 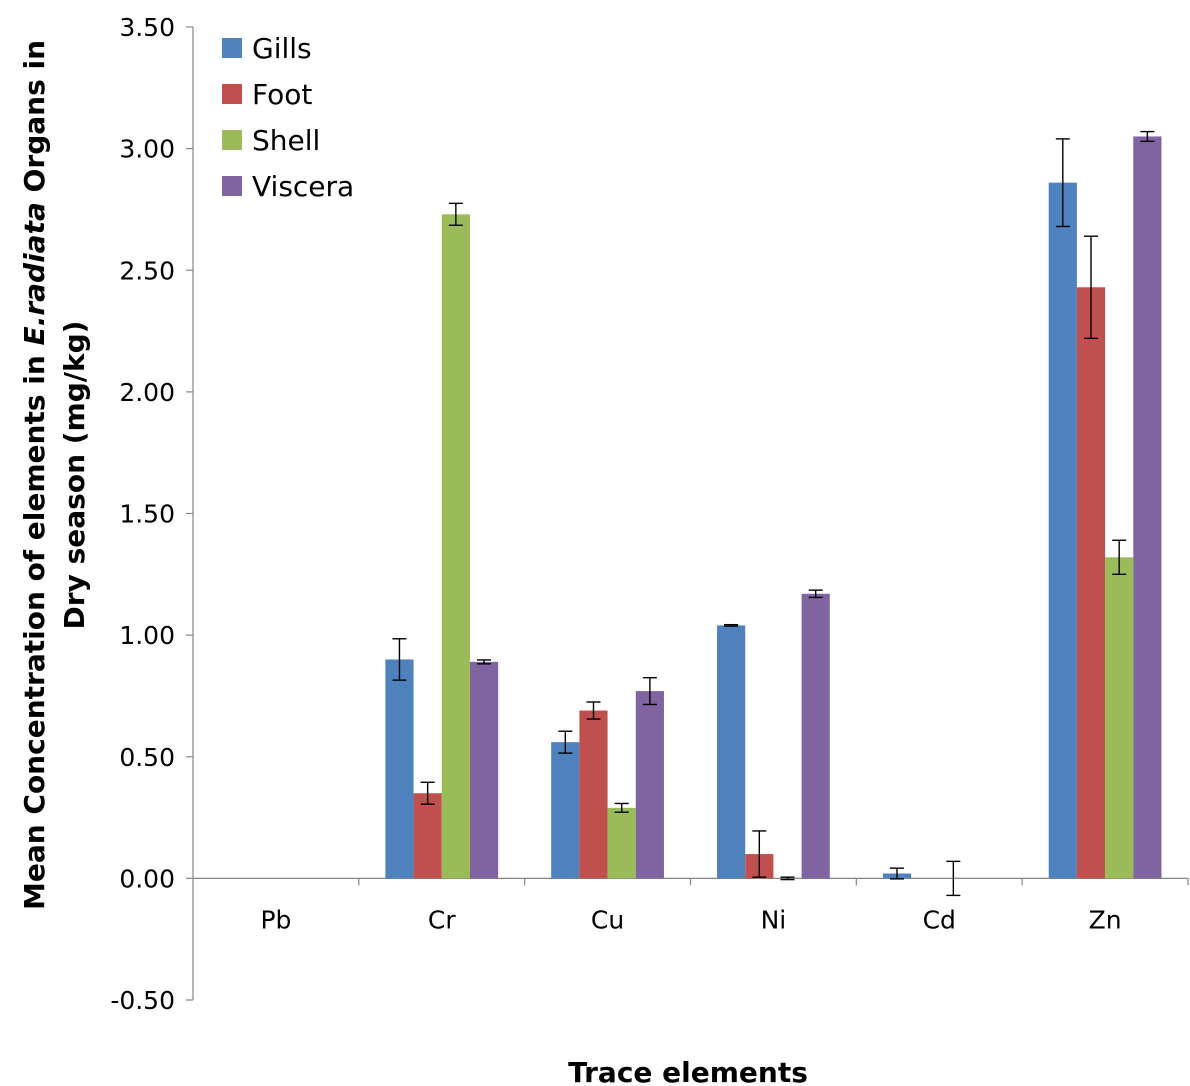 I want to click on y-axis-title-pre: Mean Concentration of elements in, so click(x=34, y=632).